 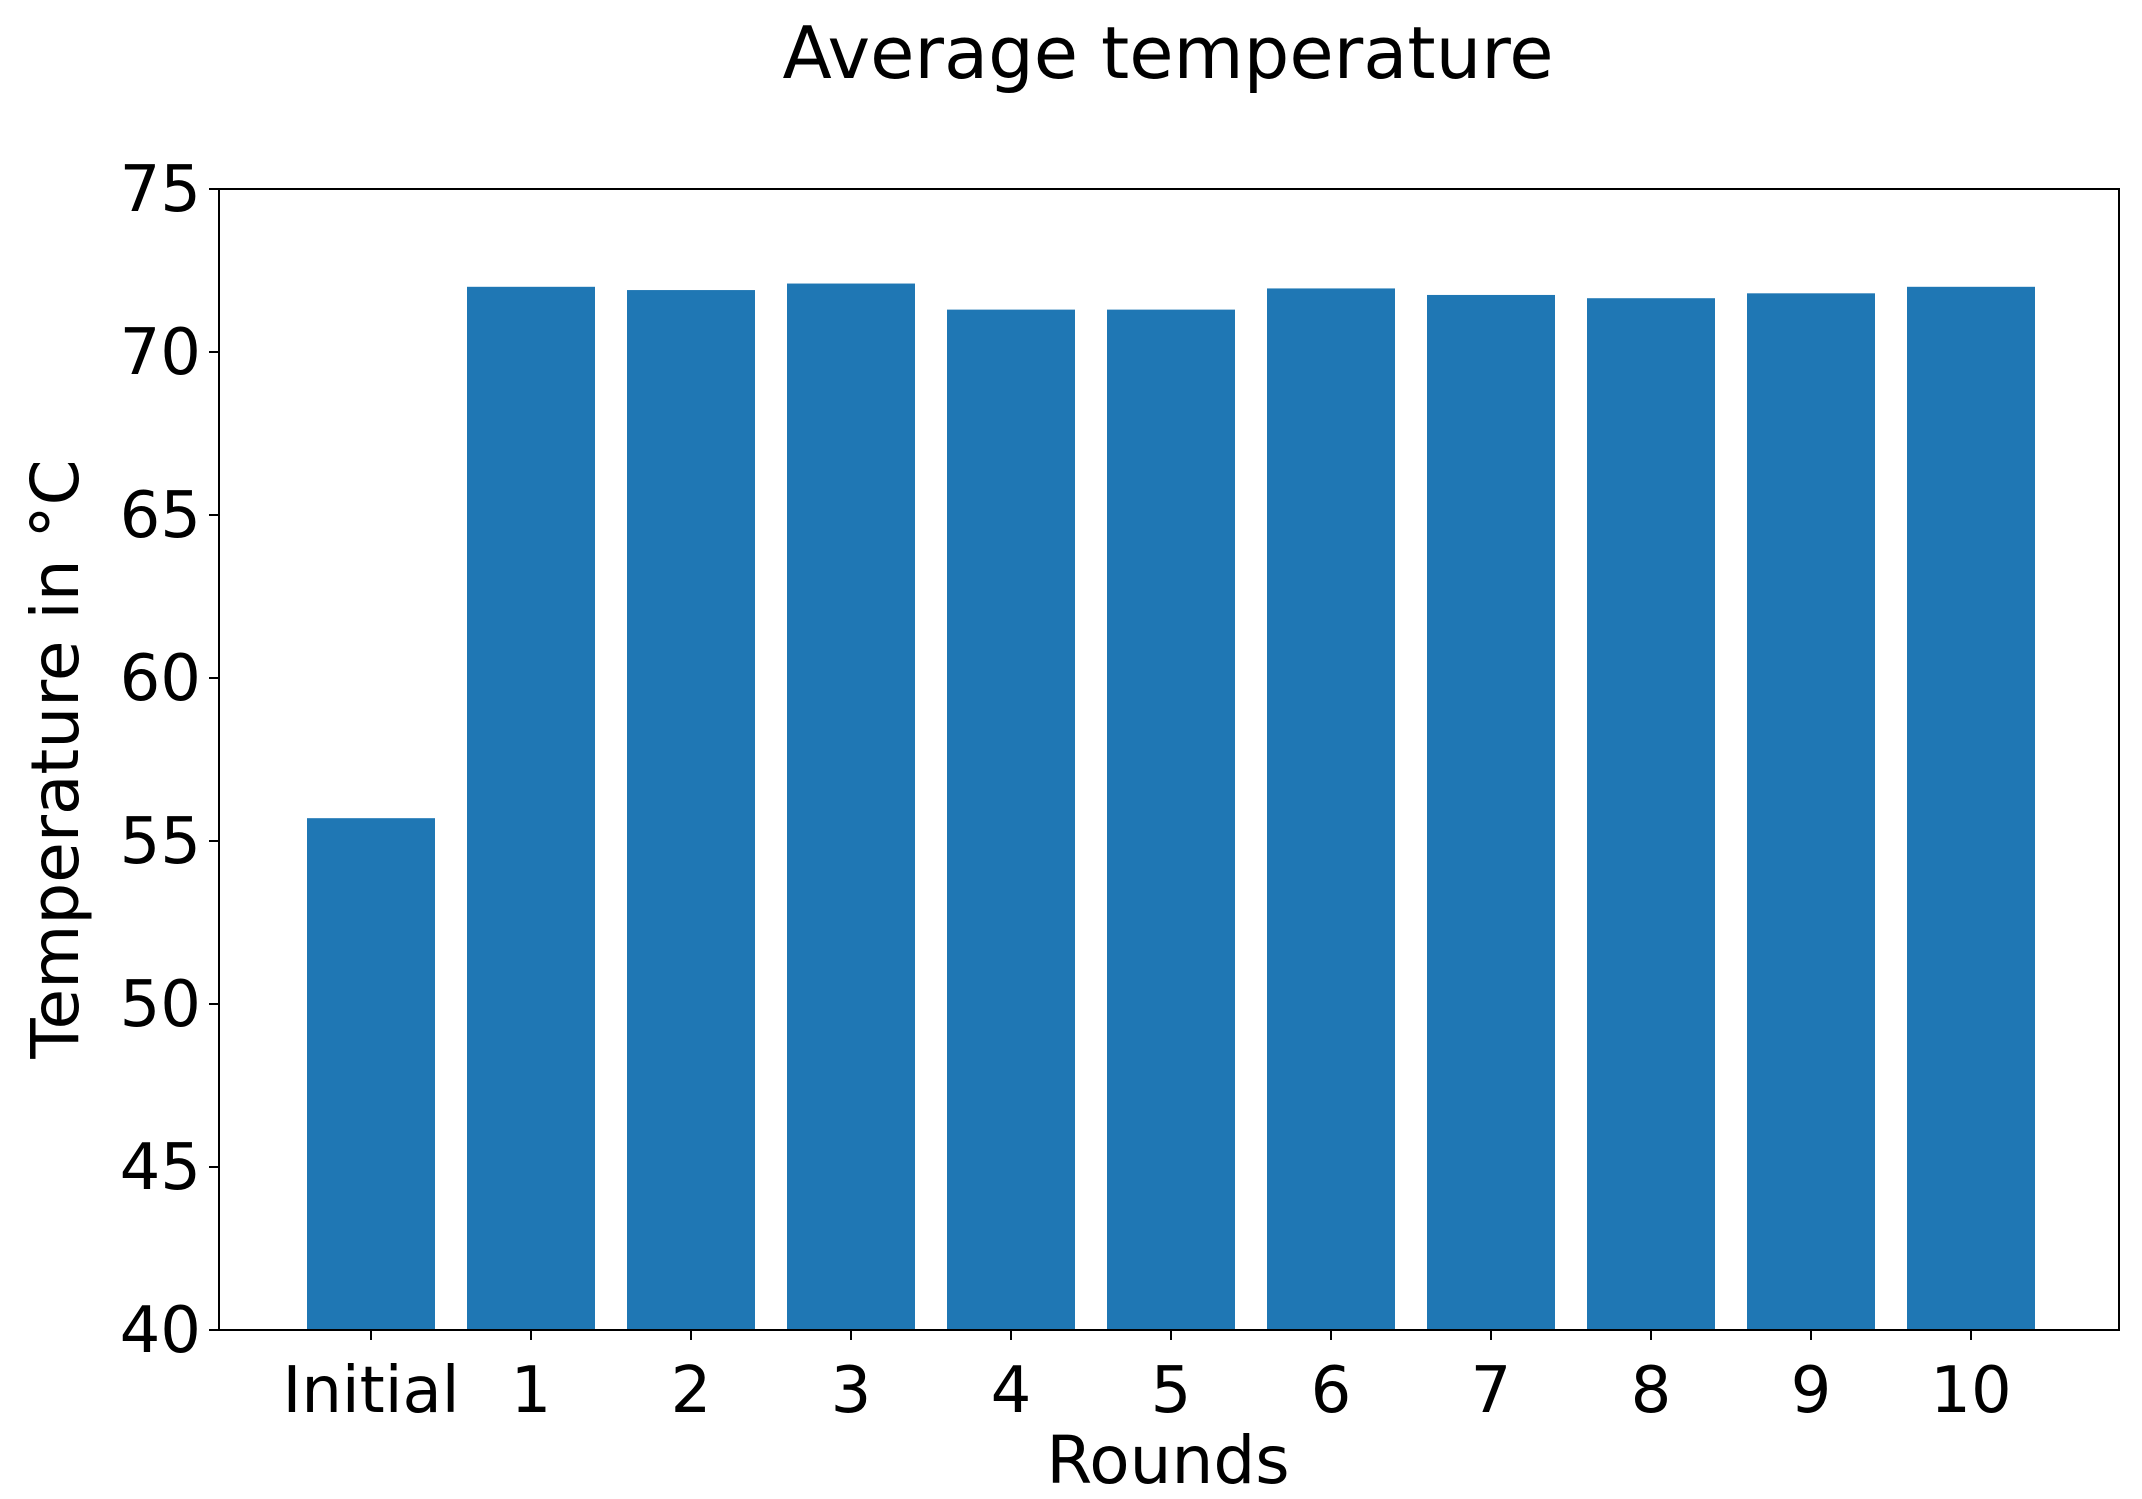 I want to click on x-axis-ticks: Initial 1 2 3 4 5 6 7 8 9 10, so click(x=1147, y=1379).